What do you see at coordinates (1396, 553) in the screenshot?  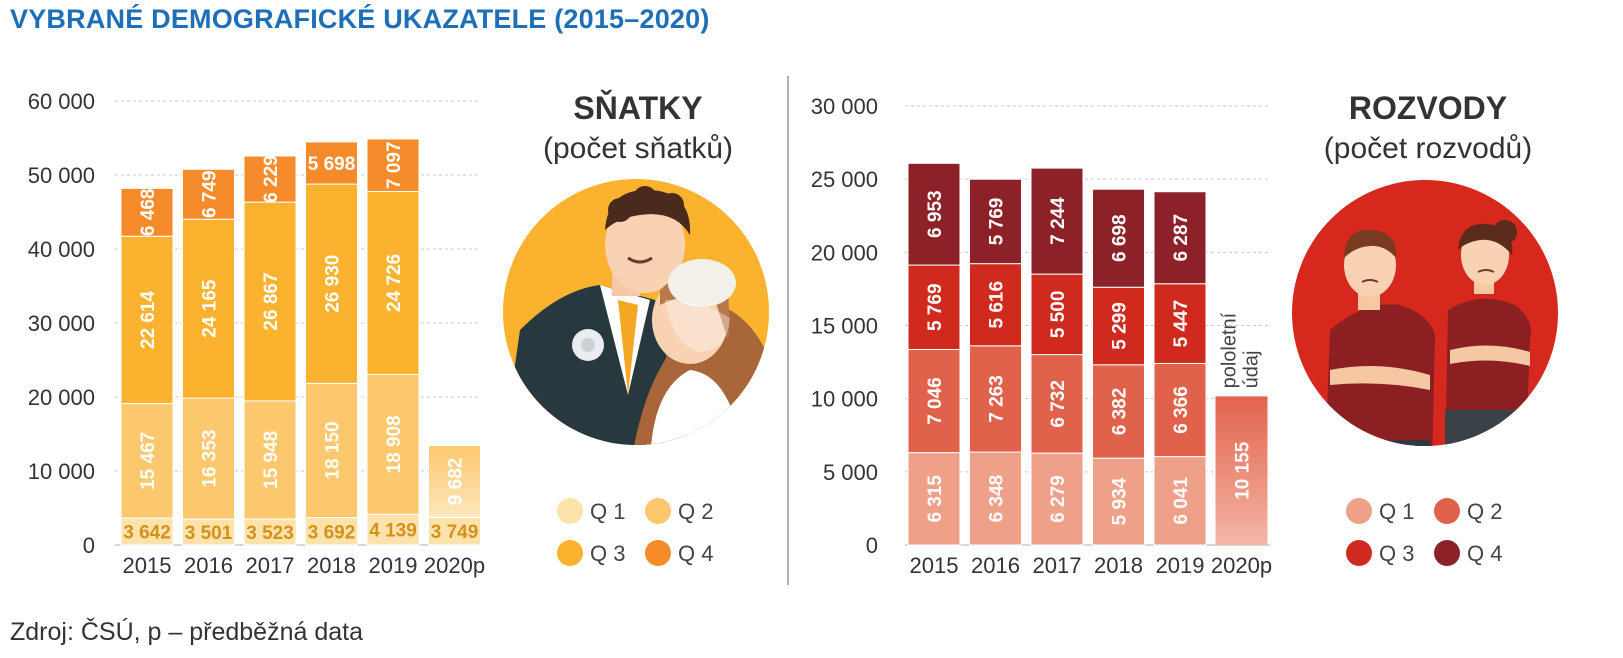 I see `legend-label-q3: Q 3` at bounding box center [1396, 553].